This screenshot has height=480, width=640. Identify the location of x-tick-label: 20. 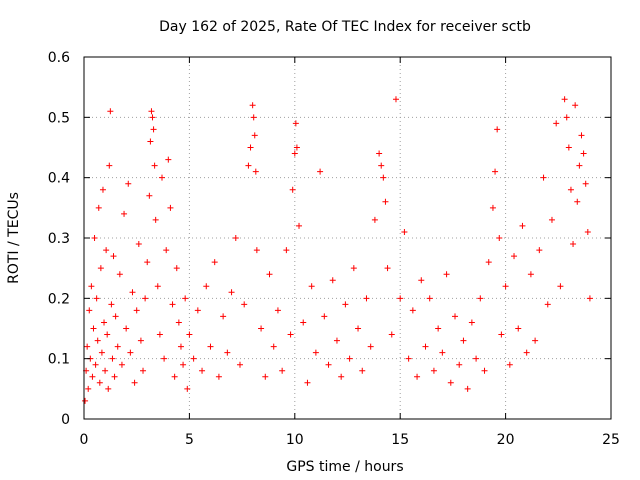
(506, 440).